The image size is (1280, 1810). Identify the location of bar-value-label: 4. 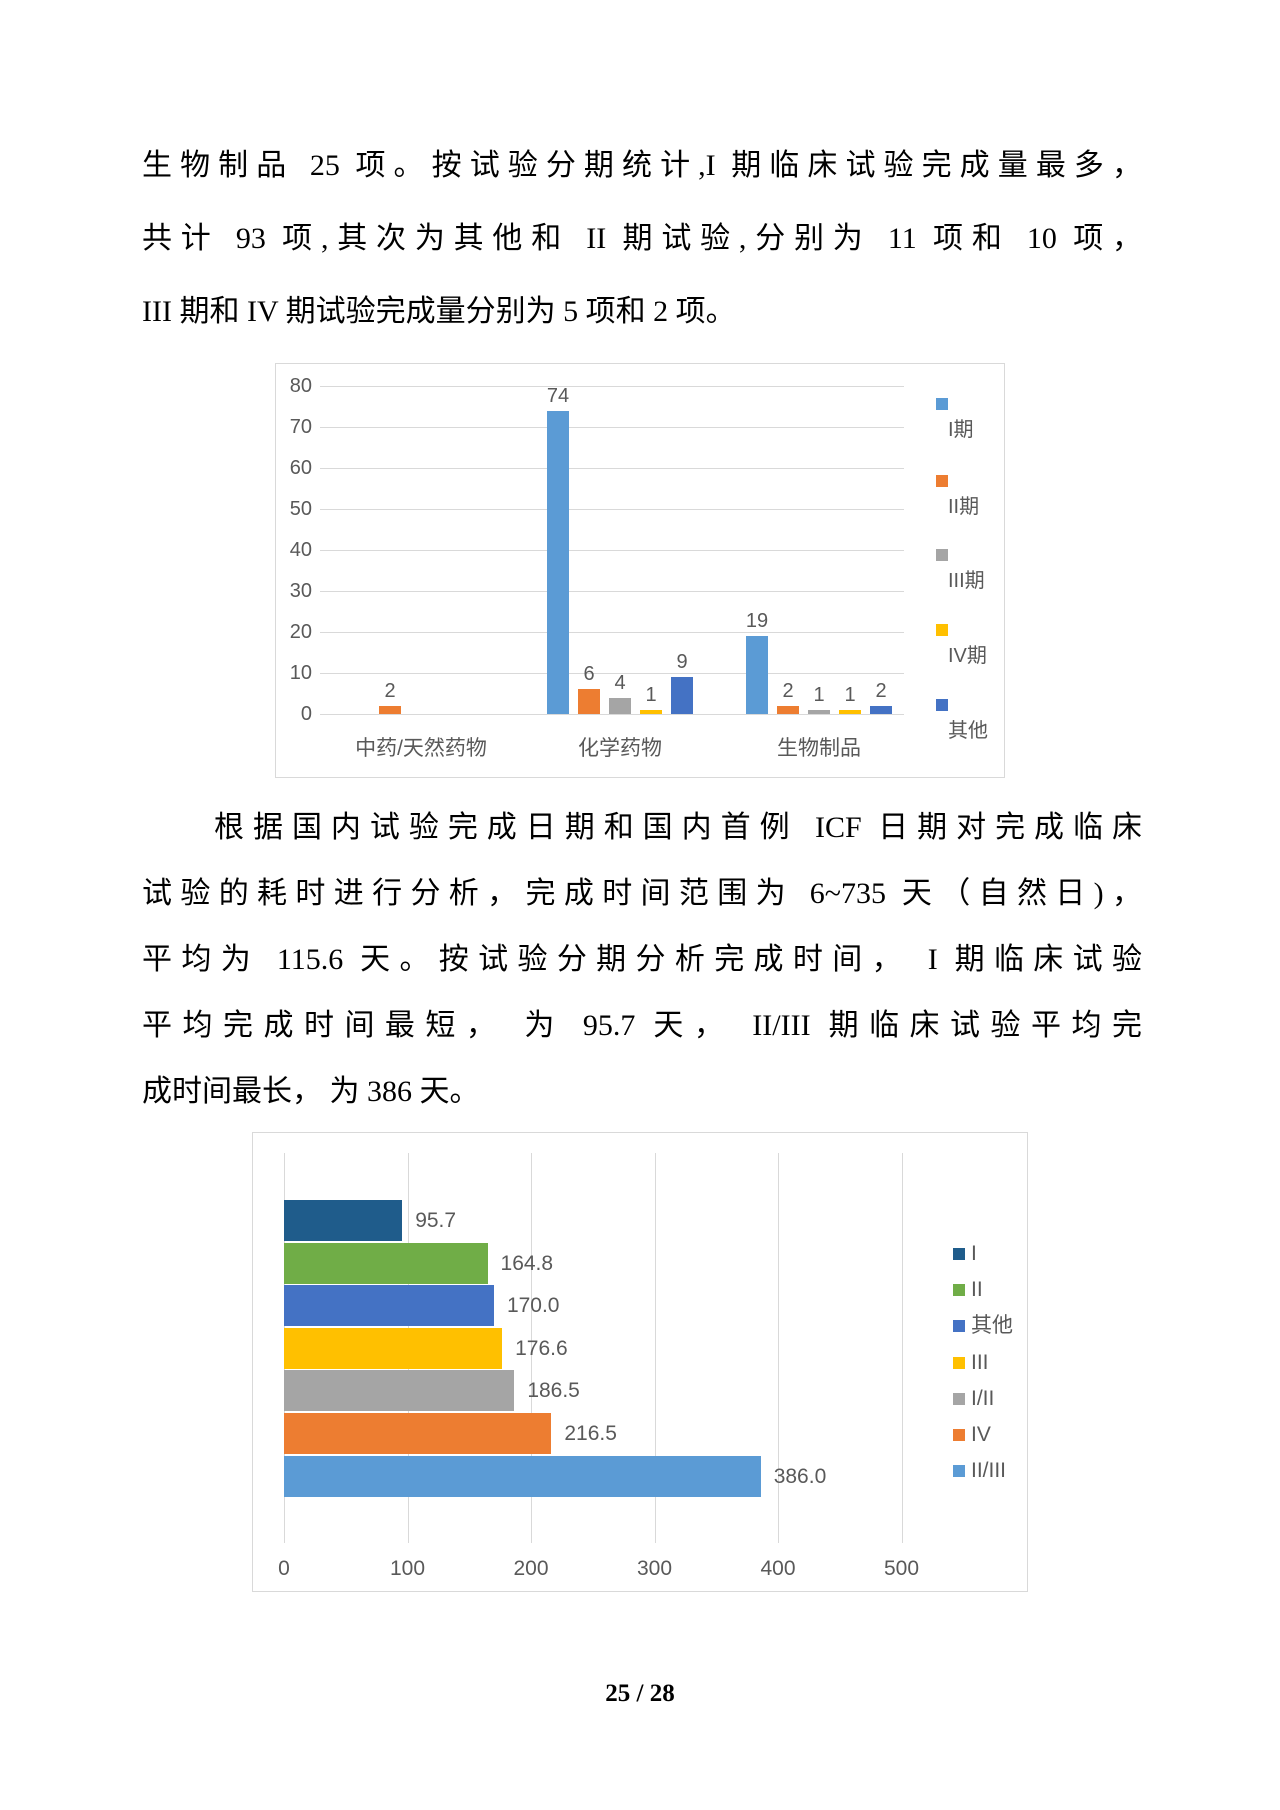
(620, 682).